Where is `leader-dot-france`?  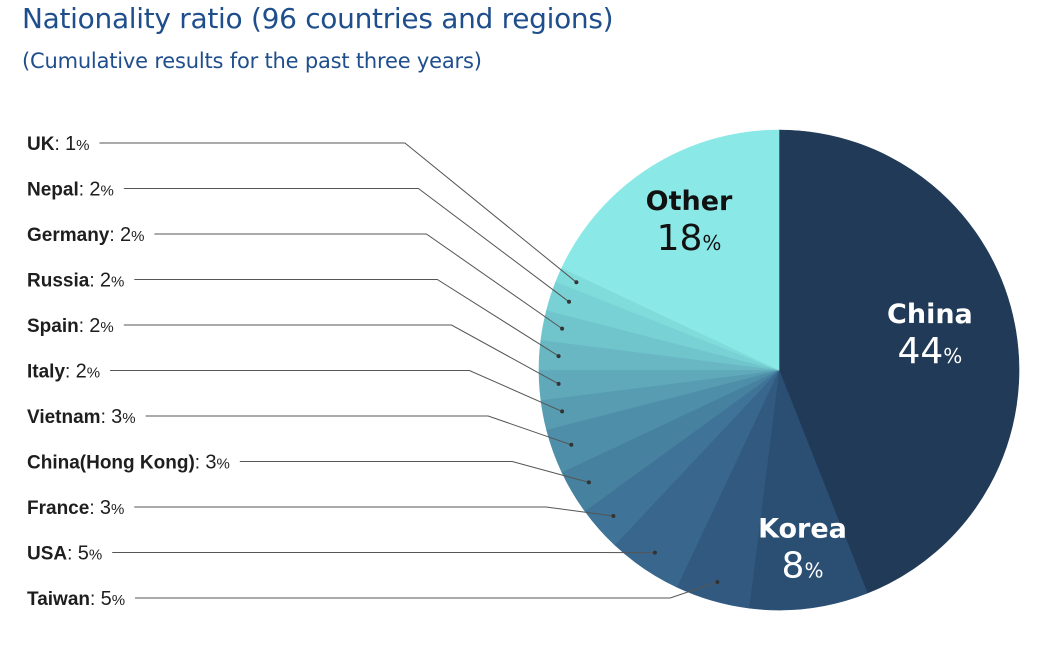
leader-dot-france is located at coordinates (613, 516).